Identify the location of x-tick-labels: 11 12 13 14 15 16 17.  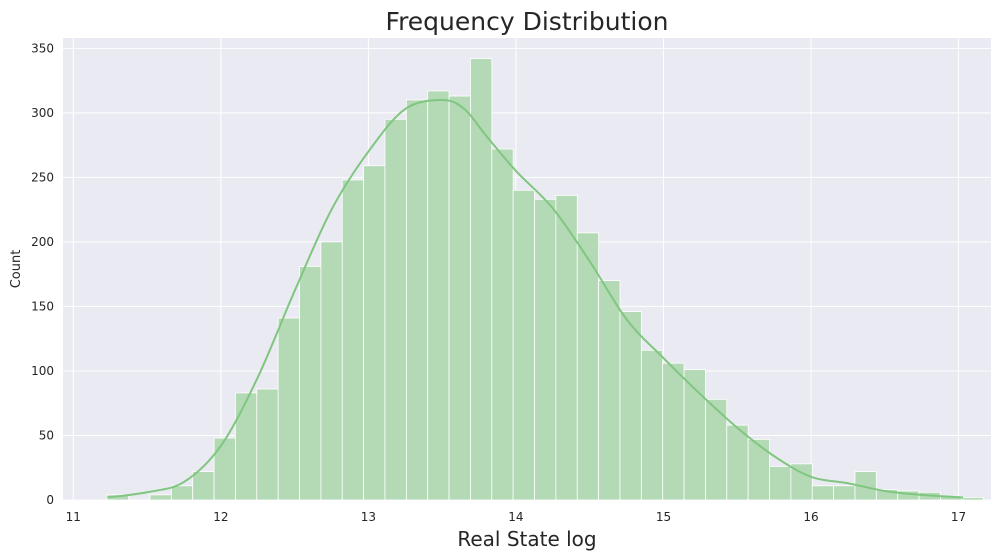
(516, 517).